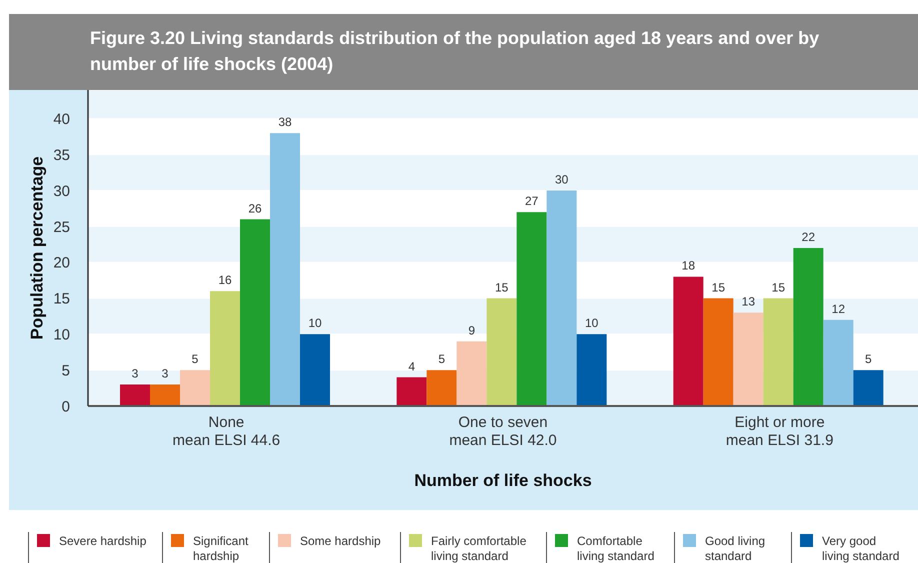 This screenshot has height=563, width=918. What do you see at coordinates (285, 122) in the screenshot?
I see `data-label: 38` at bounding box center [285, 122].